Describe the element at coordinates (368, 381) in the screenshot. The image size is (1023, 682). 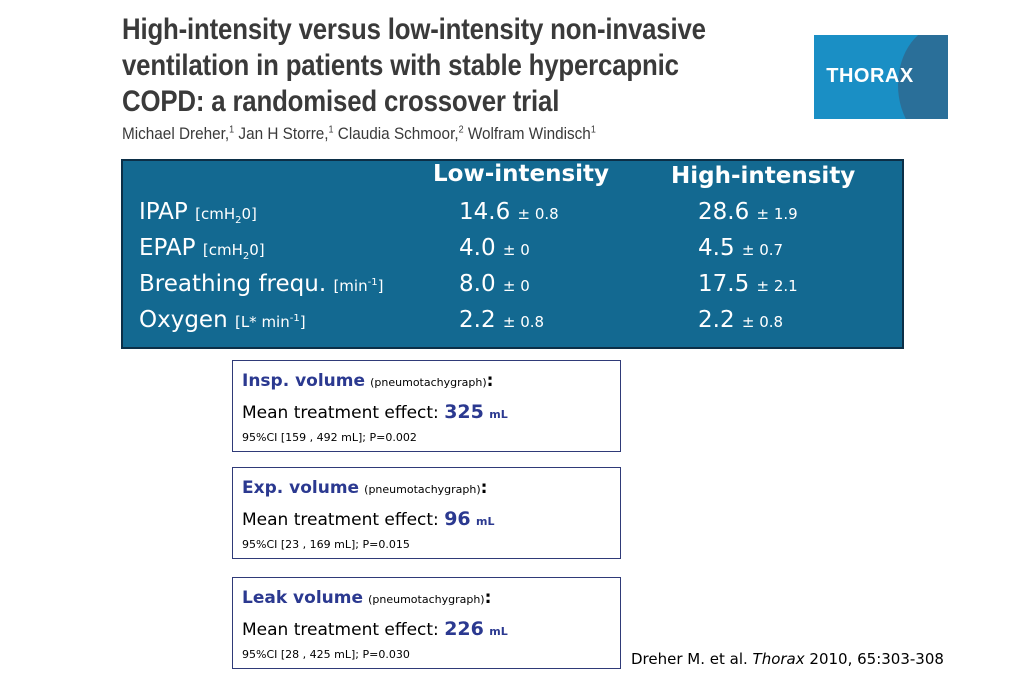
I see `box-heading: Insp. volume (pneumotachygraph):` at that location.